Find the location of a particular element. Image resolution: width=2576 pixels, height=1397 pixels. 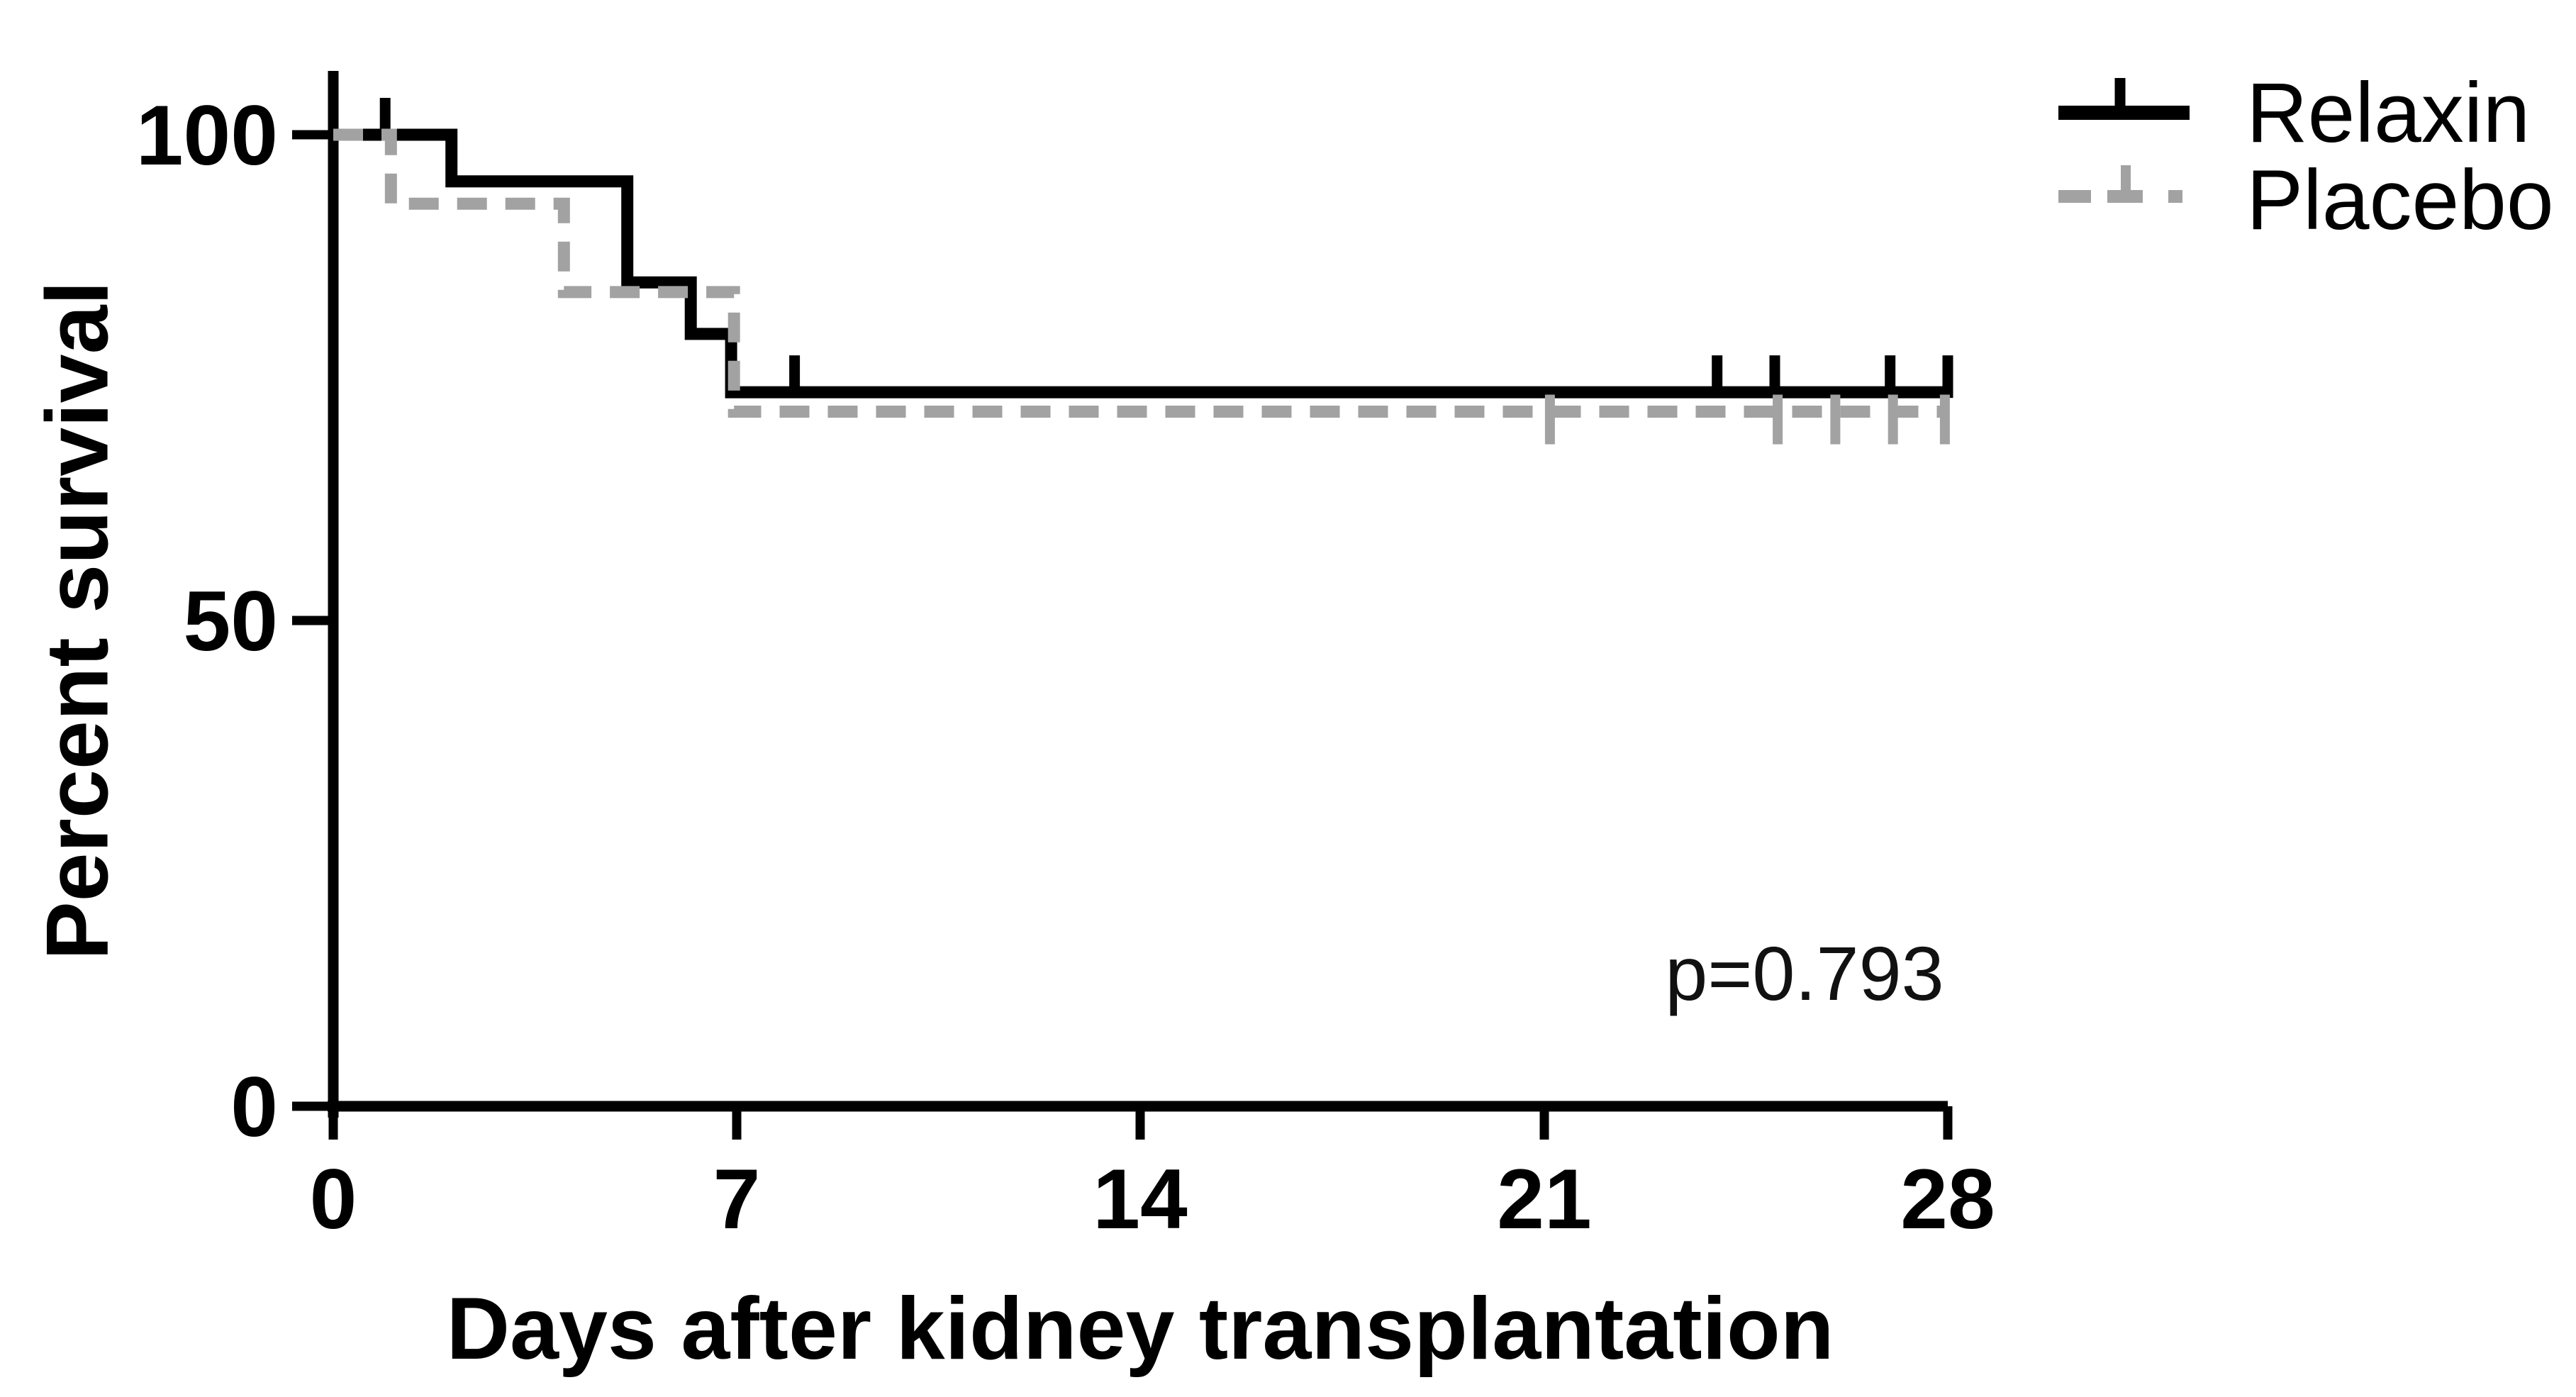

legend-label-relaxin: Relaxin is located at coordinates (2388, 112).